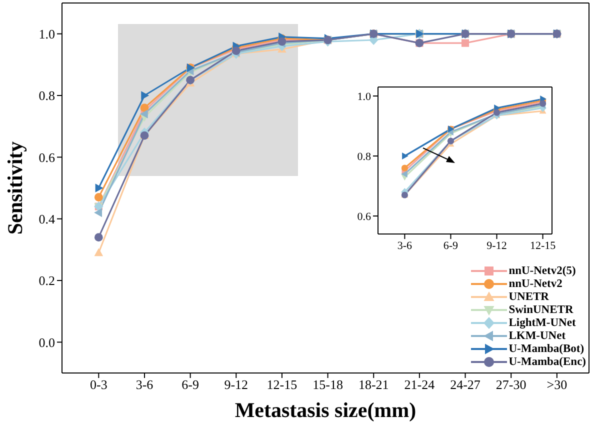  Describe the element at coordinates (46, 342) in the screenshot. I see `y-tick-label: 0.0` at that location.